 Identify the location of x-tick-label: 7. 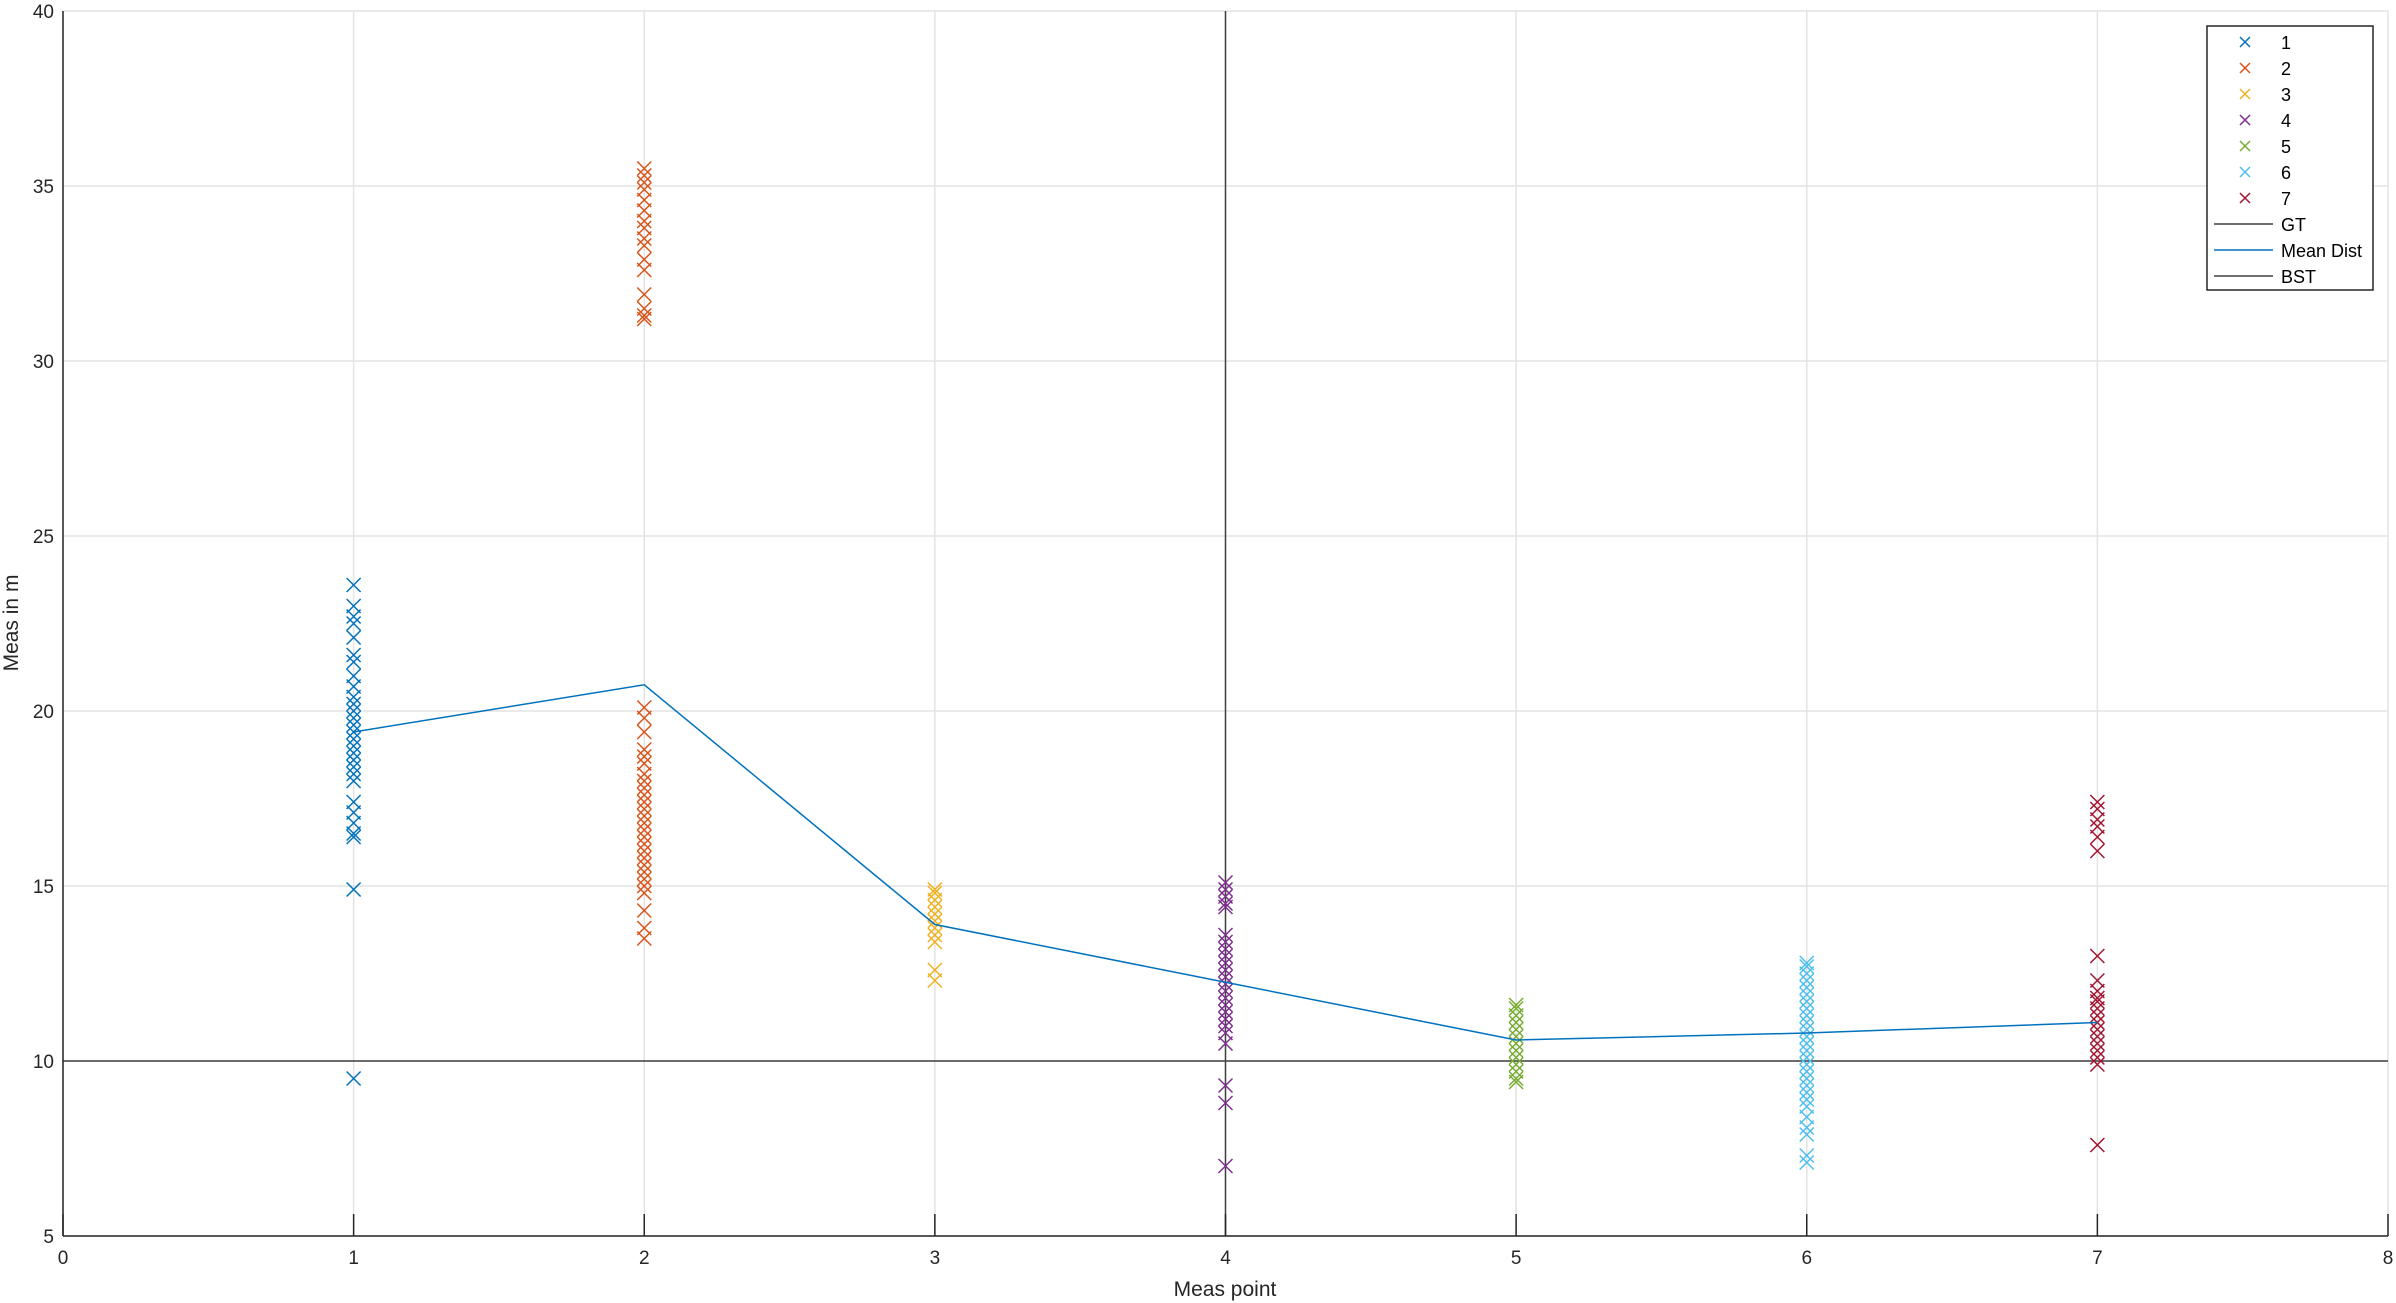
(2097, 1258).